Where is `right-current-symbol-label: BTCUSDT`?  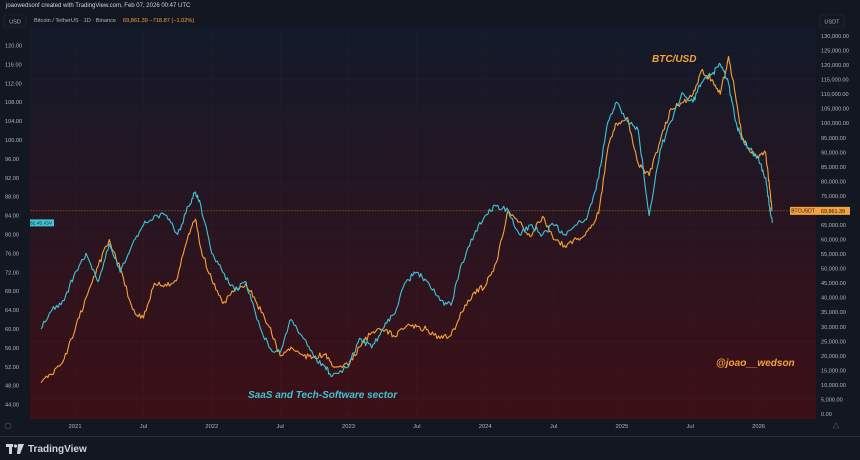
right-current-symbol-label: BTCUSDT is located at coordinates (803, 212).